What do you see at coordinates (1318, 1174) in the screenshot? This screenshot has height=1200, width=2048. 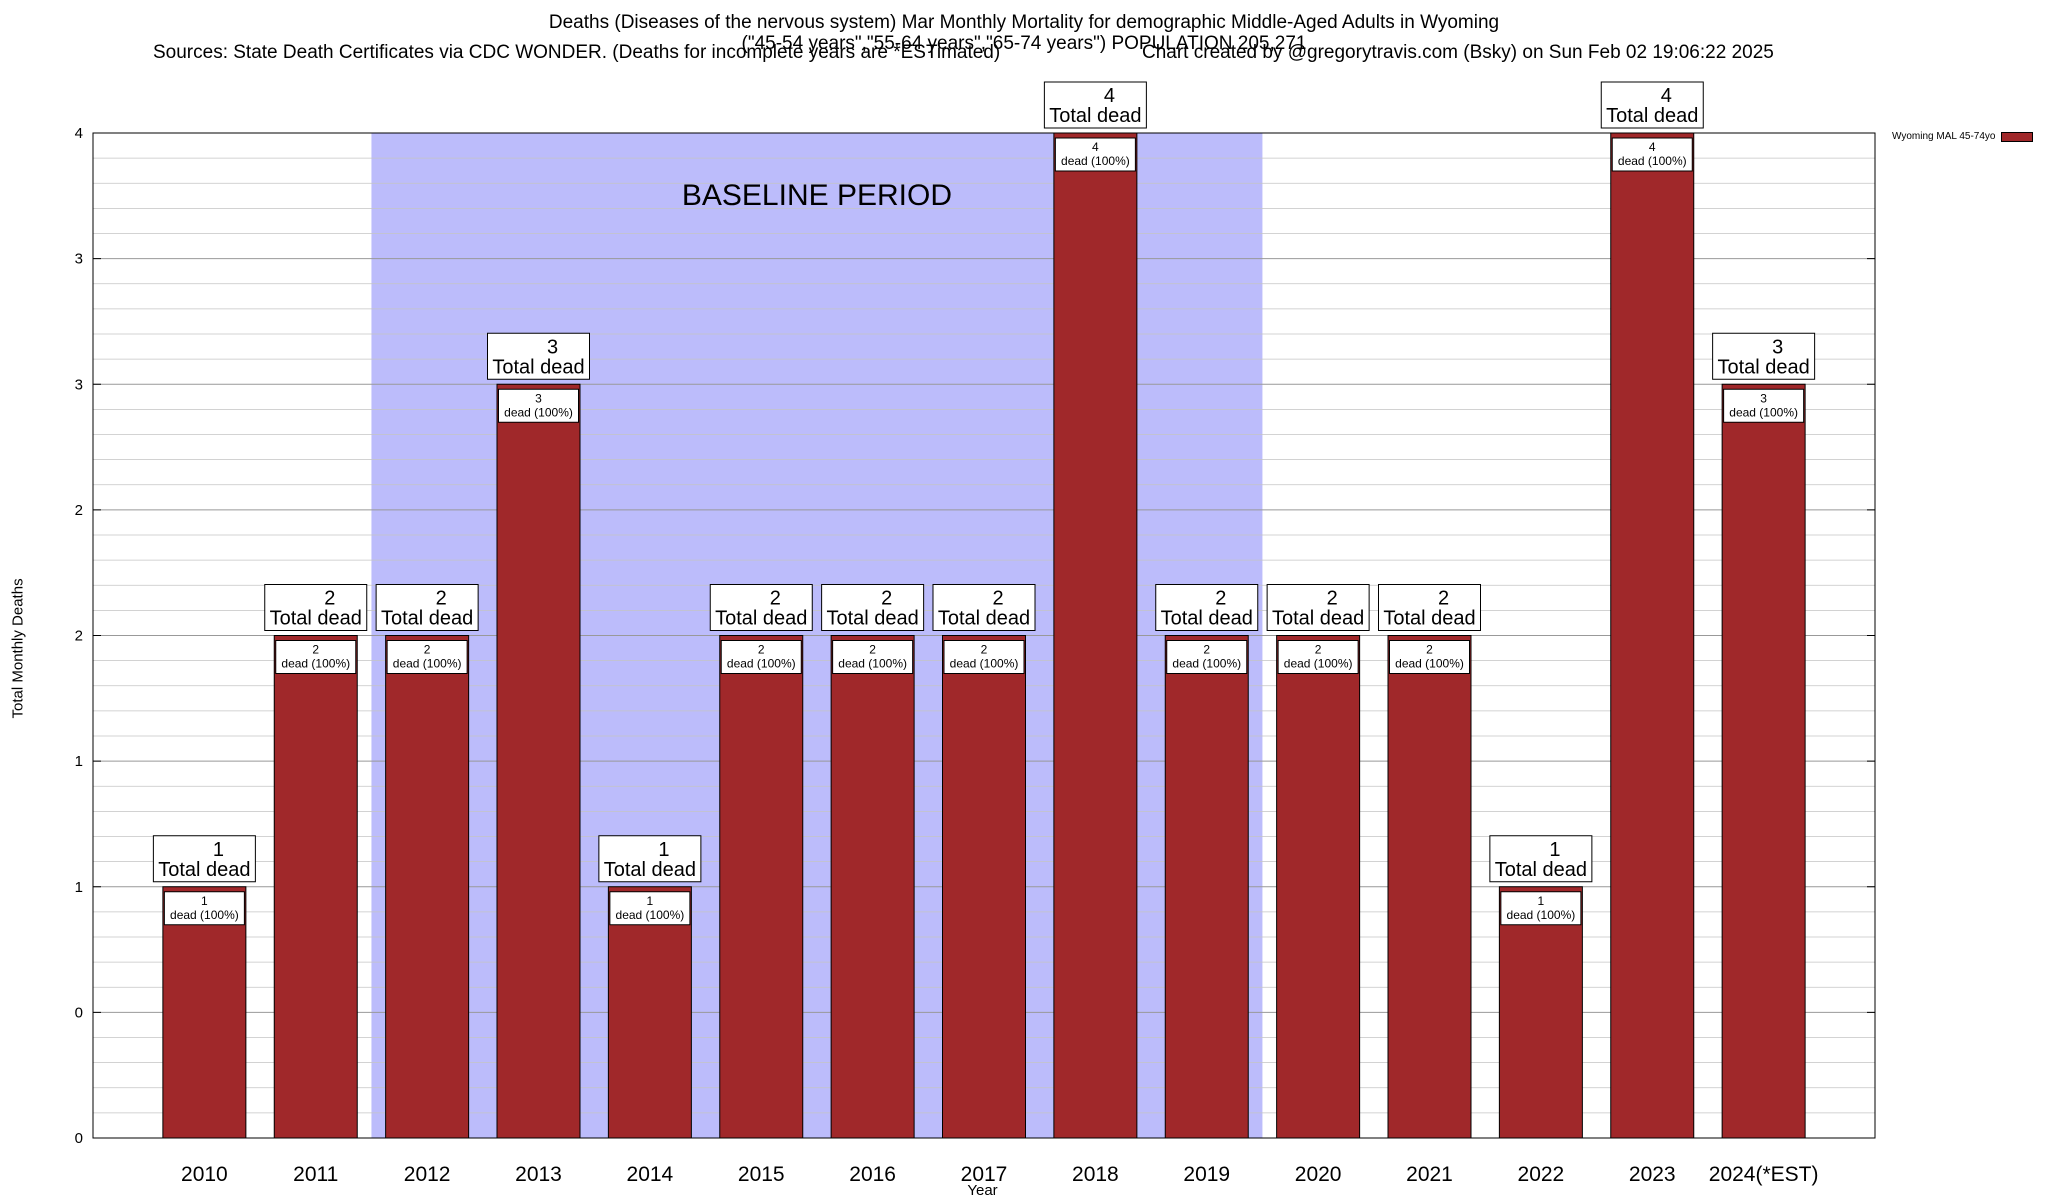 I see `x-tick-label: 2020` at bounding box center [1318, 1174].